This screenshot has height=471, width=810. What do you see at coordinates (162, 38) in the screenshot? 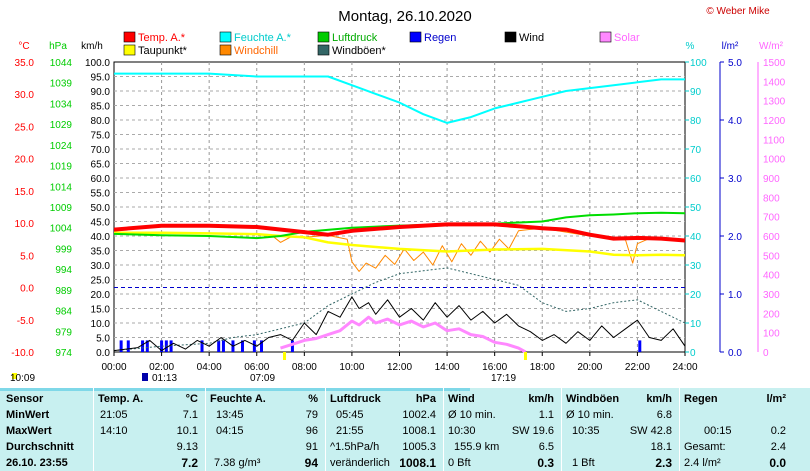
I see `legend-label: Temp. A.*` at bounding box center [162, 38].